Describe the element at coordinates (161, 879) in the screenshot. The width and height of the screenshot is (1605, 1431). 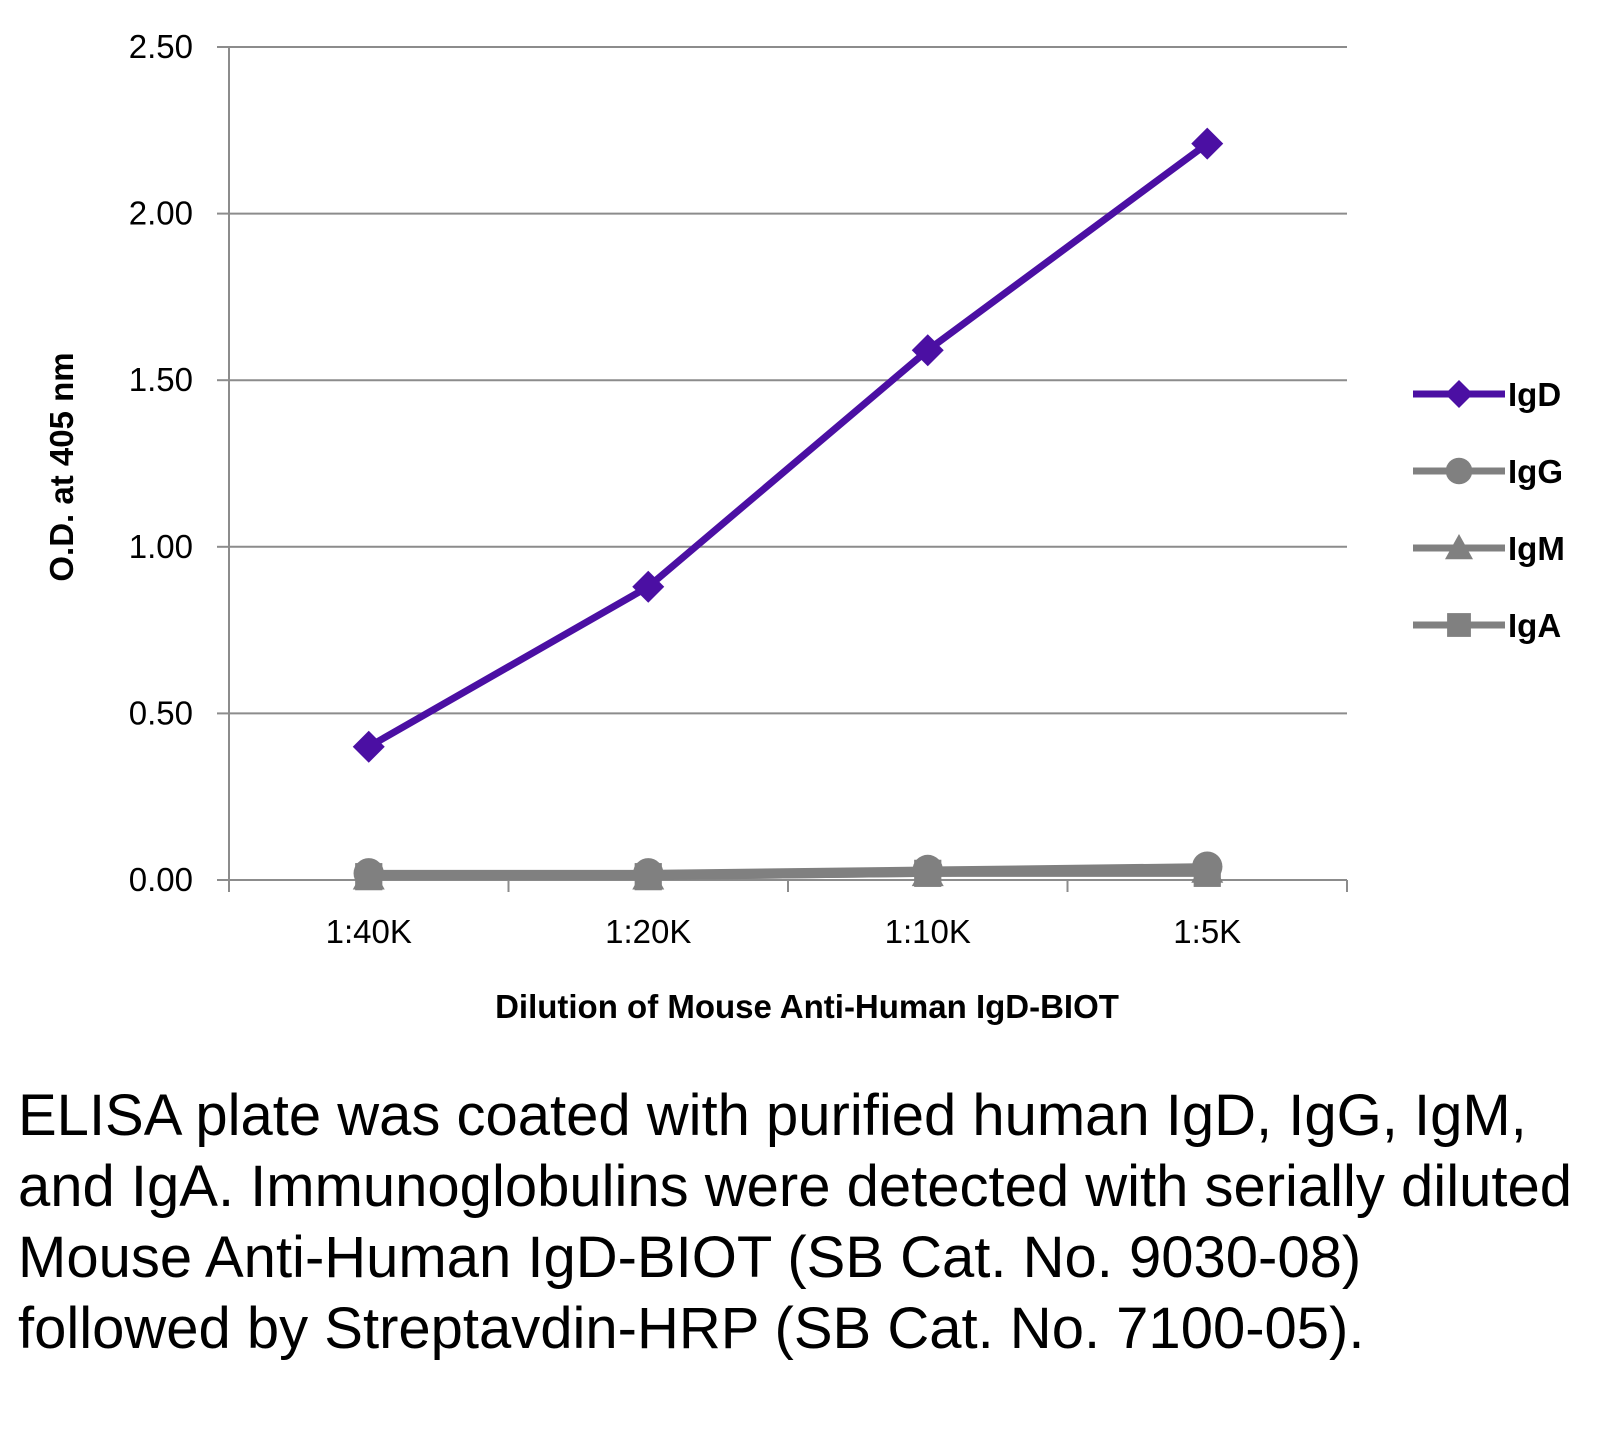
I see `y-tick-label: 0.00` at that location.